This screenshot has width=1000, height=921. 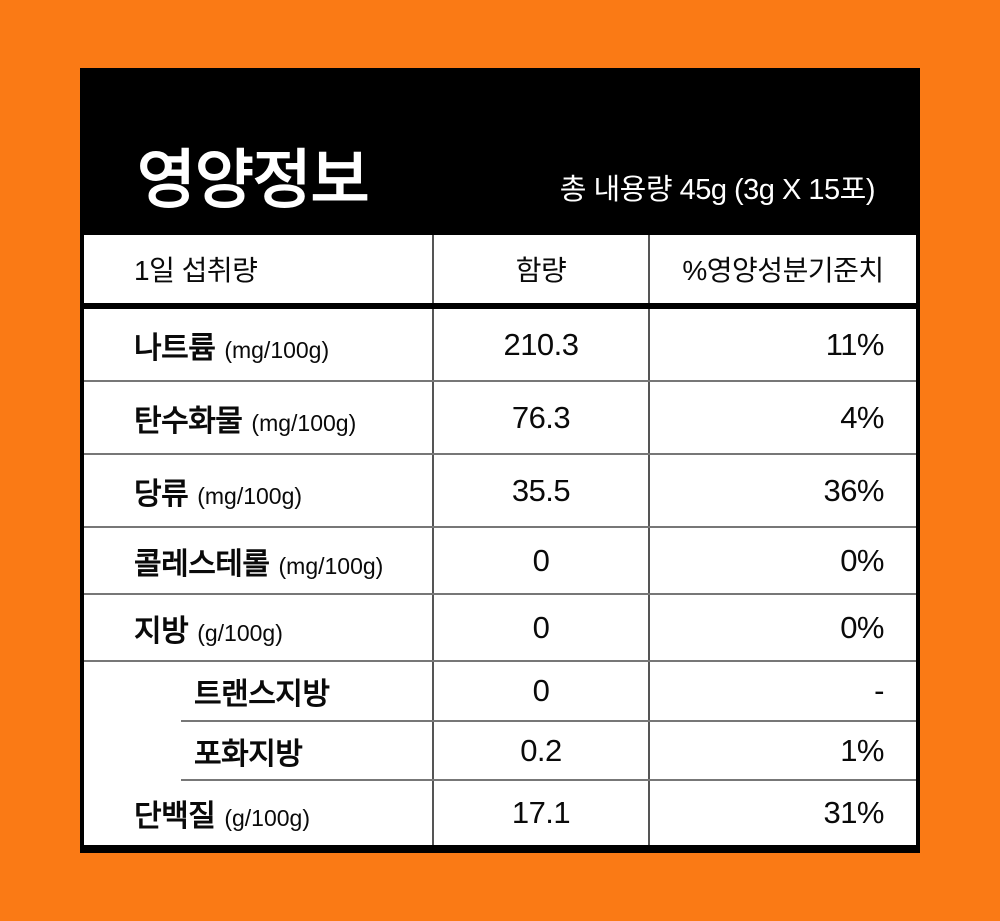 What do you see at coordinates (542, 269) in the screenshot?
I see `column-header-amount: 함량` at bounding box center [542, 269].